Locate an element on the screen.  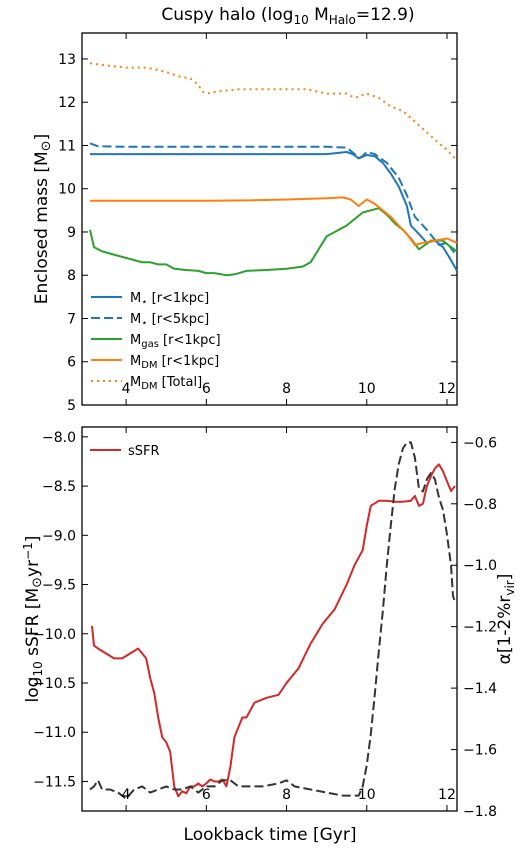
ssfr-x-tick-label: 10 is located at coordinates (367, 795).